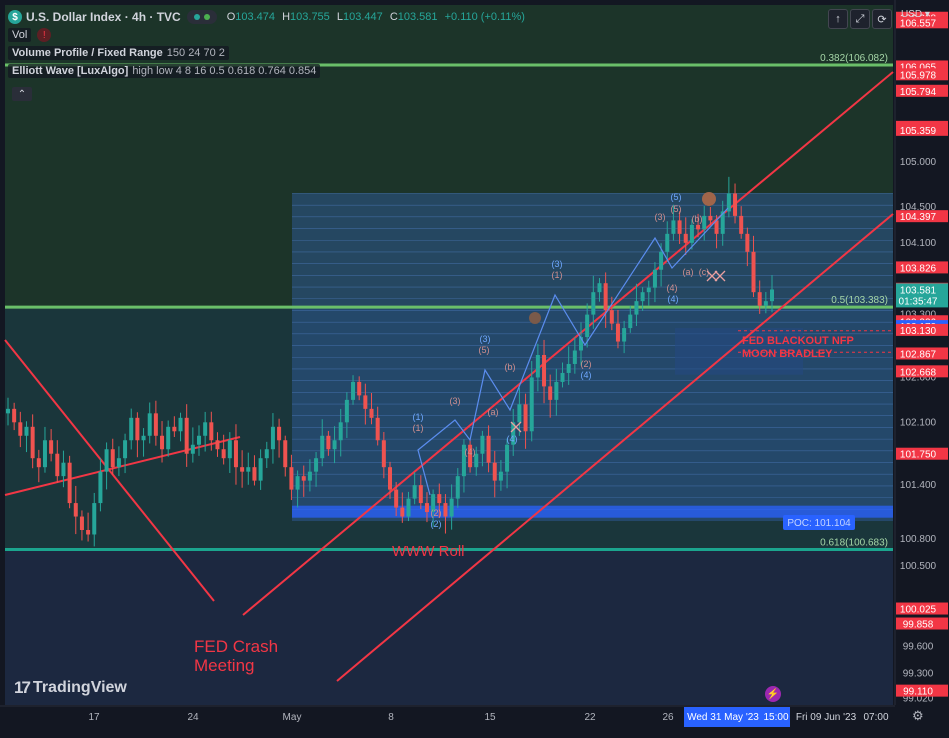 Image resolution: width=949 pixels, height=738 pixels. I want to click on price-label: 106.557, so click(918, 23).